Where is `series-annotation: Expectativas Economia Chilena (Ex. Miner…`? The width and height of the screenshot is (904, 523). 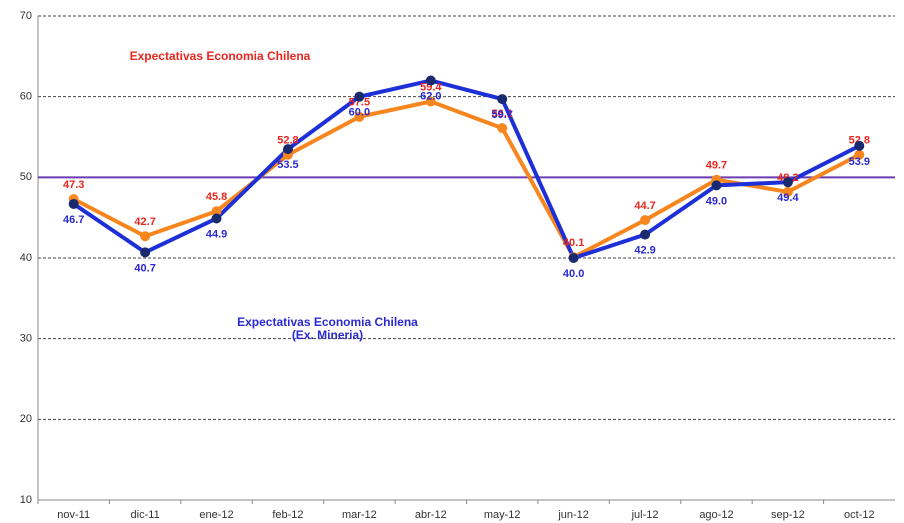 series-annotation: Expectativas Economia Chilena (Ex. Miner… is located at coordinates (327, 328).